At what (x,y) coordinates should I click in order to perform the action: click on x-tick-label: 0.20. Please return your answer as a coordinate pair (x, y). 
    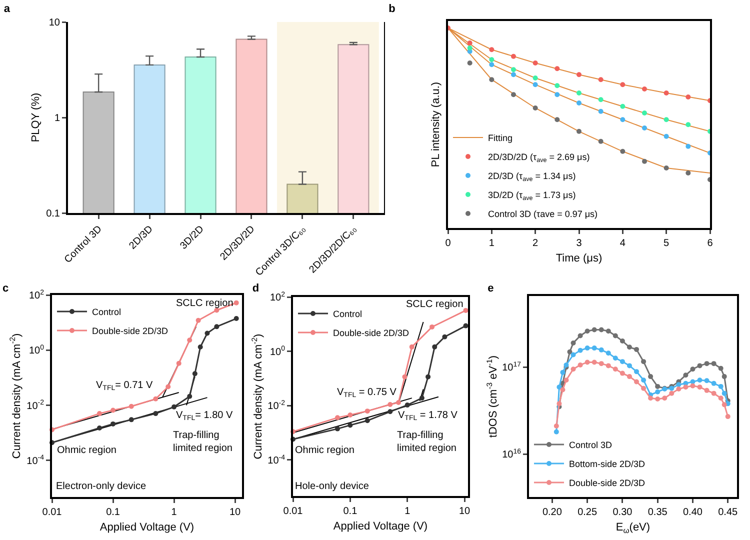
    Looking at the image, I should click on (552, 512).